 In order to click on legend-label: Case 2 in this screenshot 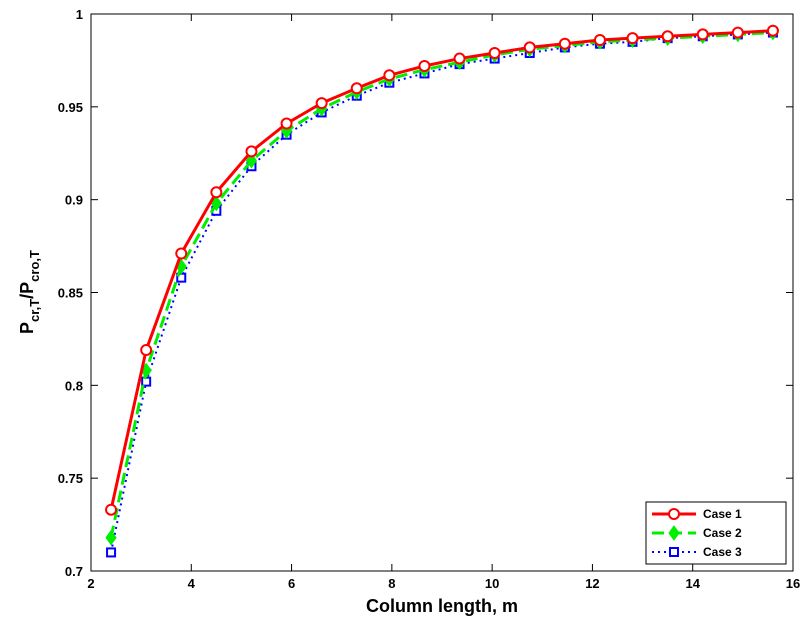, I will do `click(722, 533)`.